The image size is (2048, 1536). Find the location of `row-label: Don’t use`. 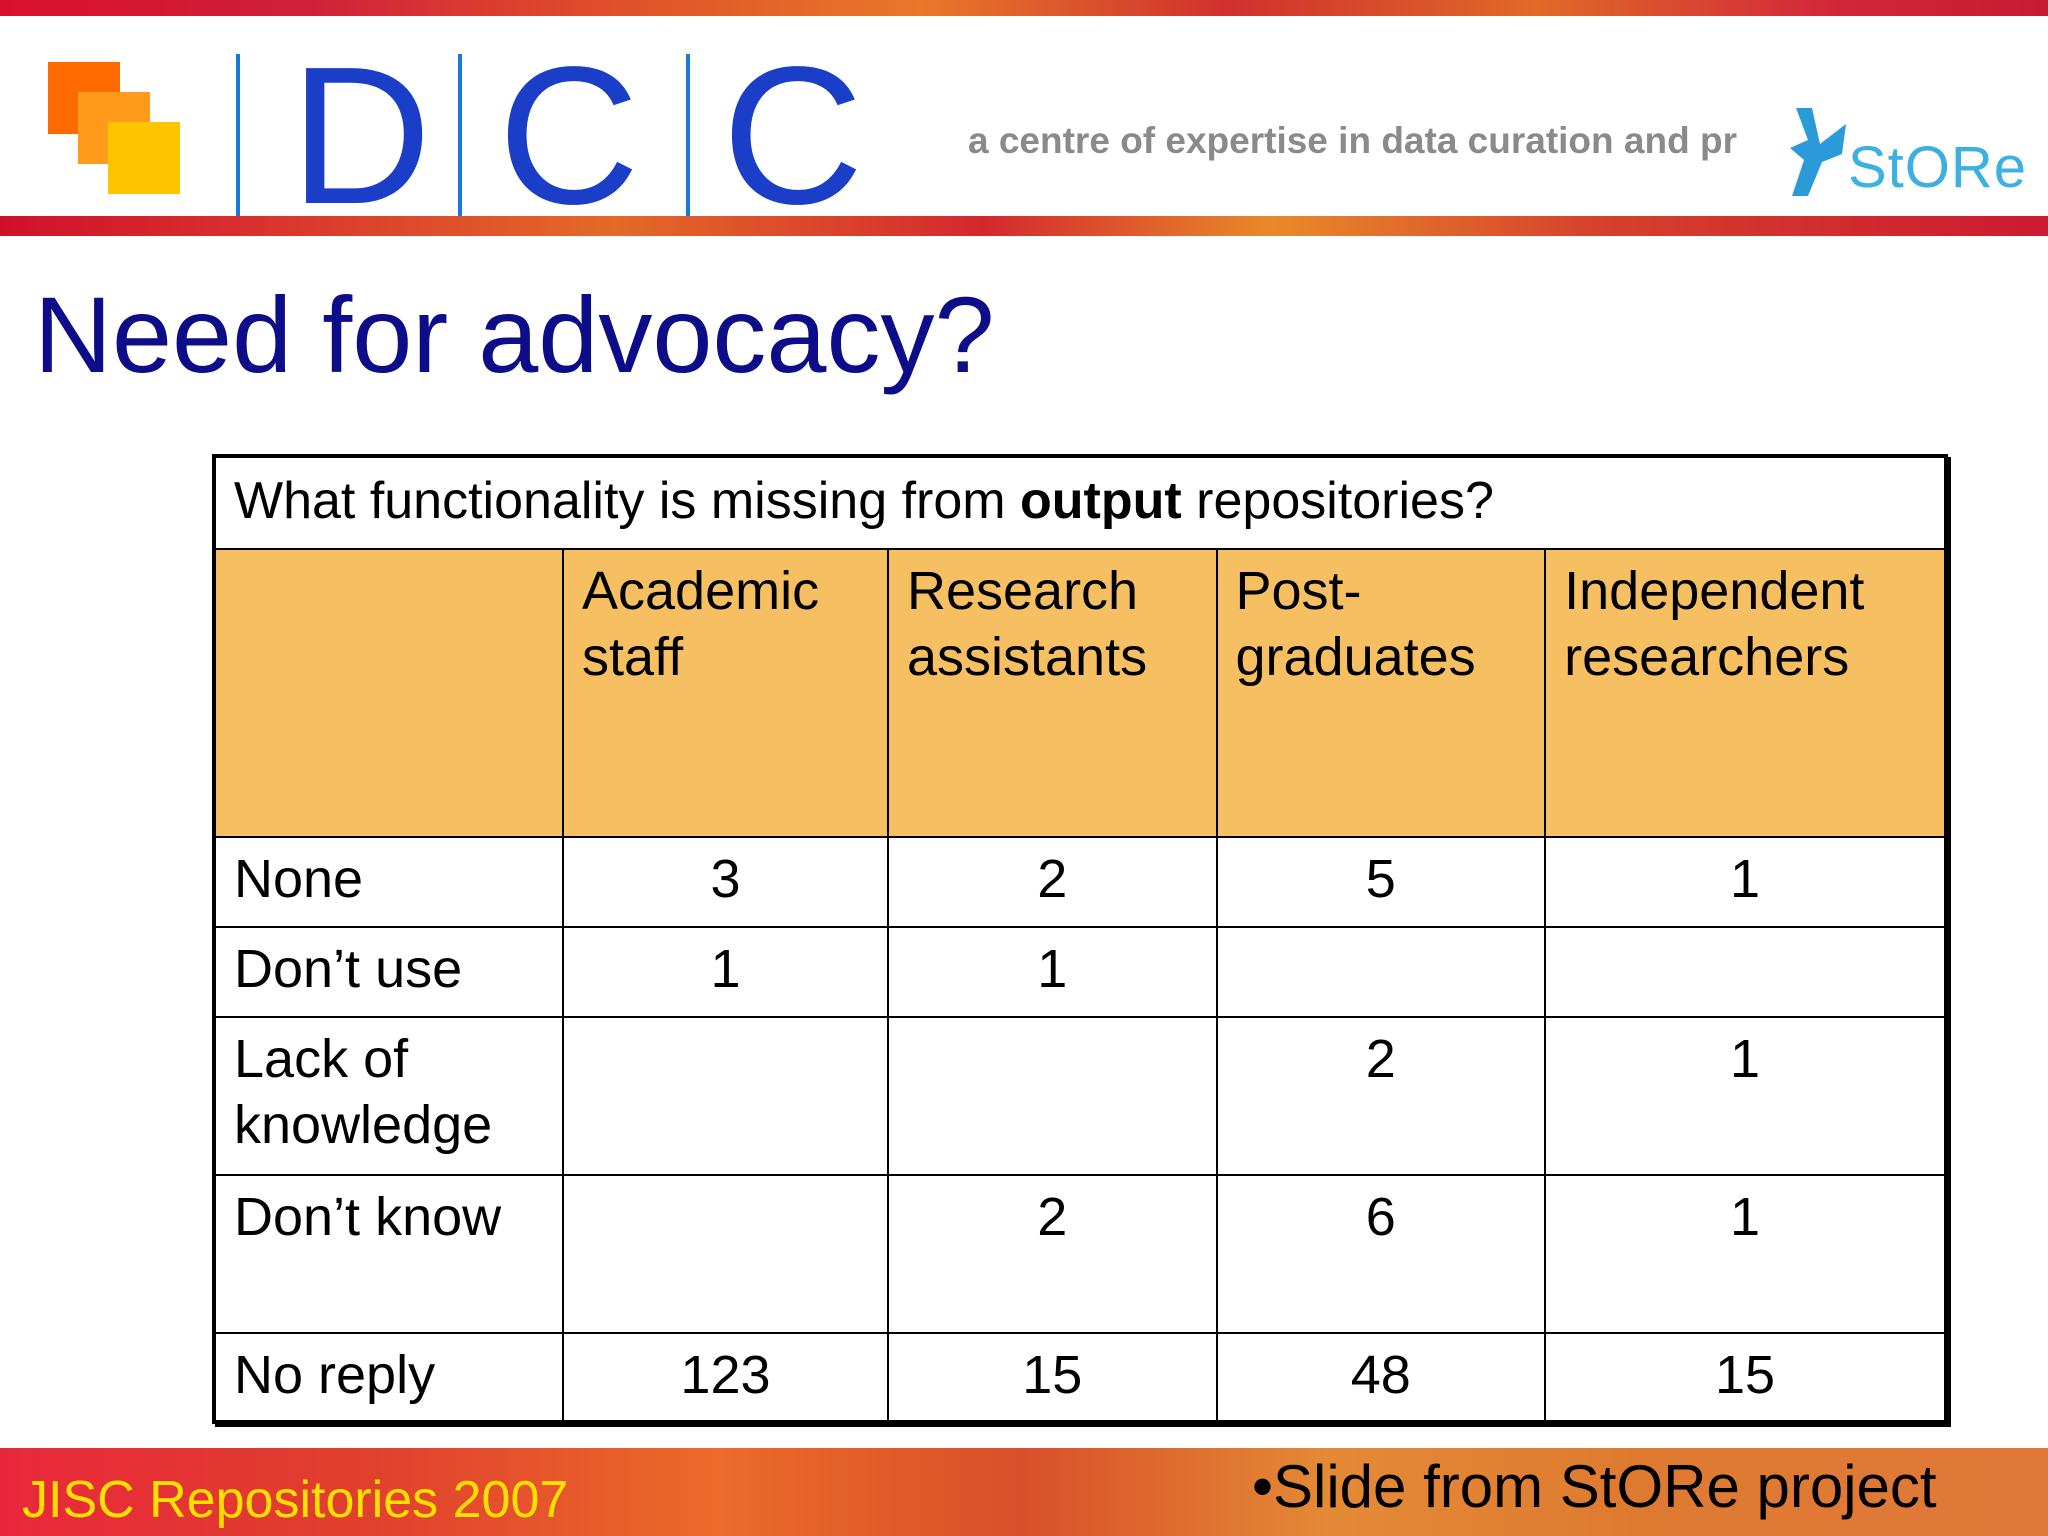

row-label: Don’t use is located at coordinates (388, 972).